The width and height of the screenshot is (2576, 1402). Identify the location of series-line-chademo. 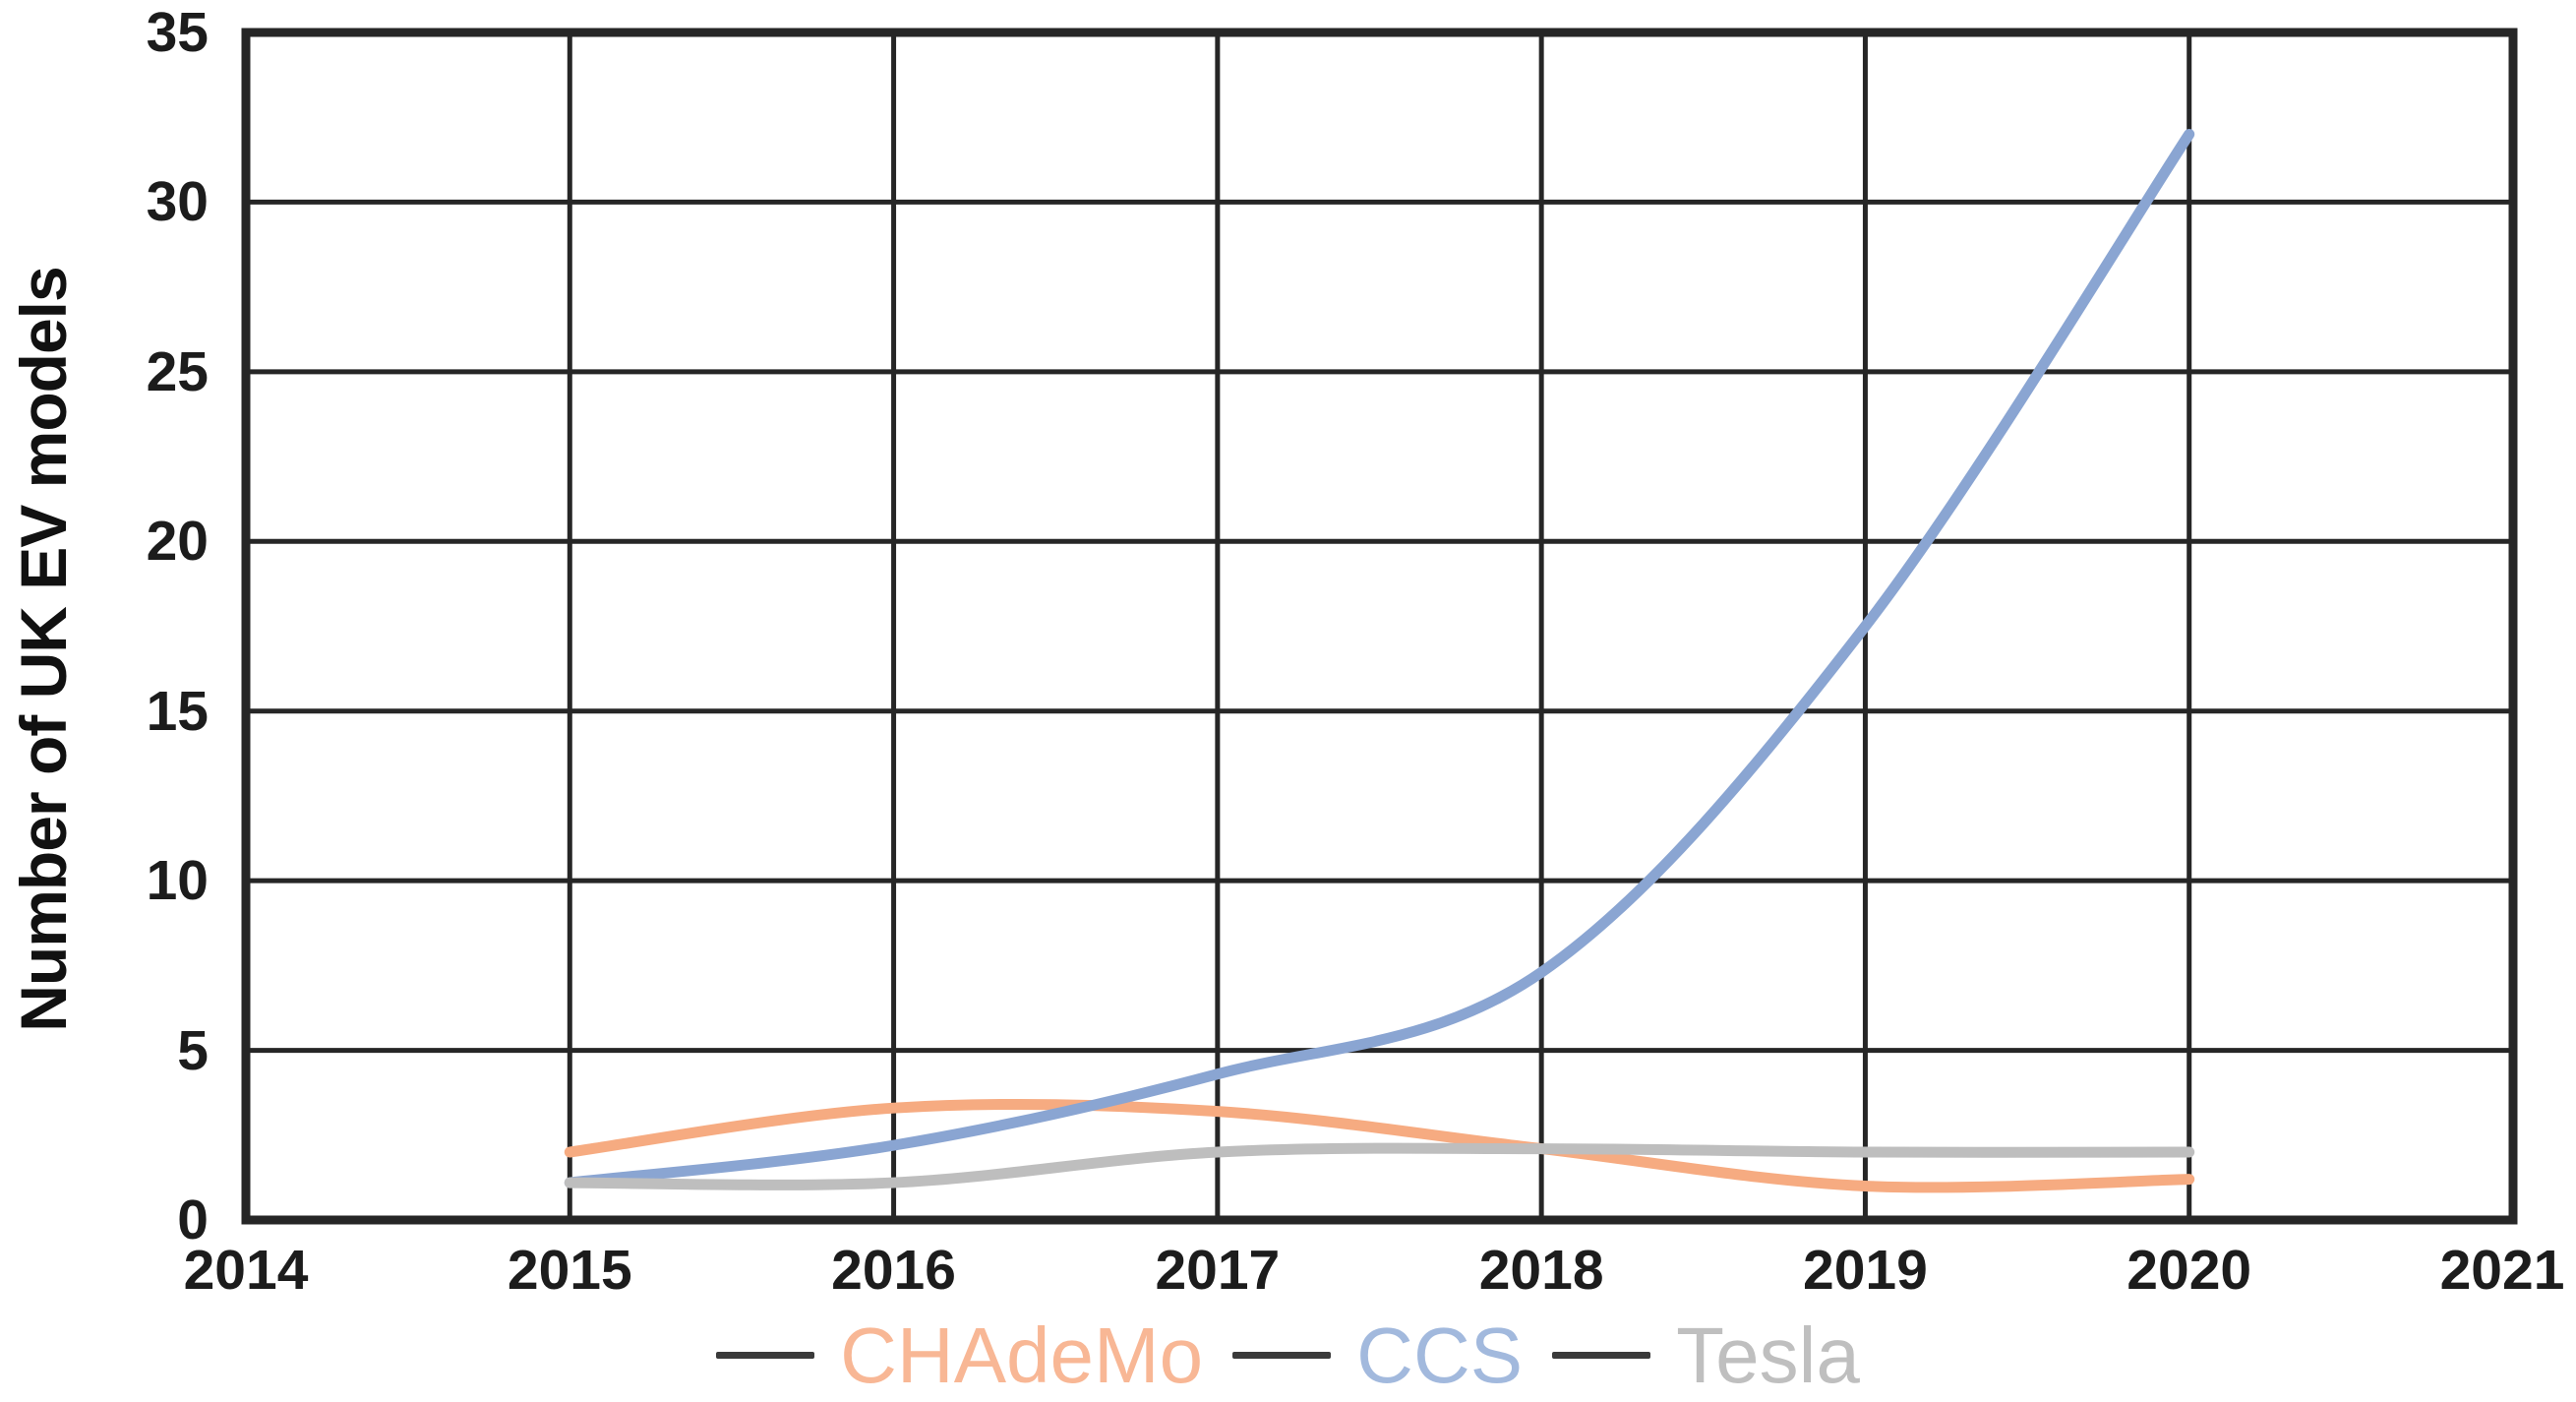
(1379, 1145).